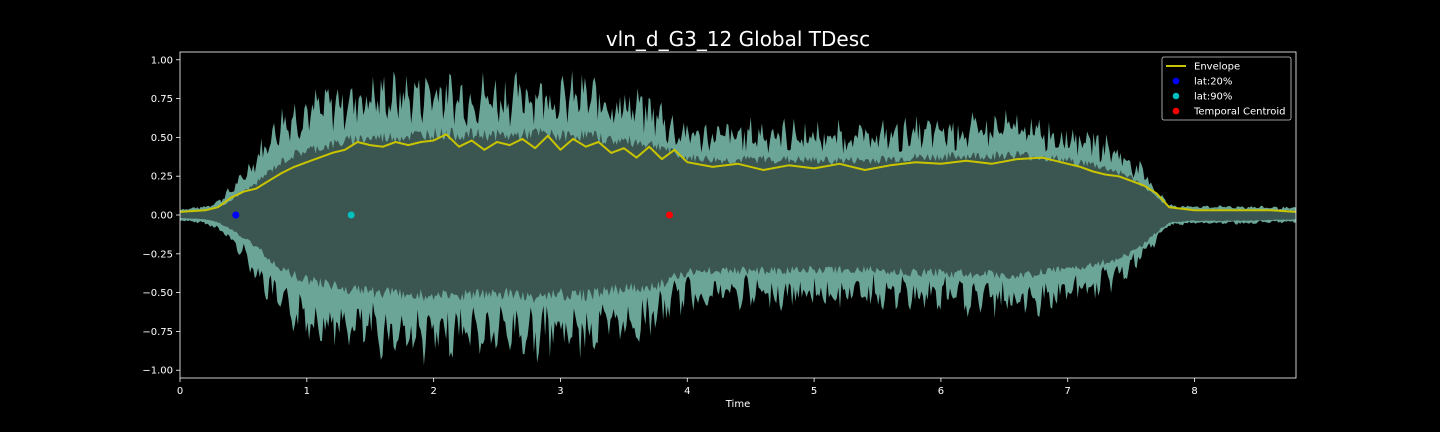 Image resolution: width=1440 pixels, height=432 pixels. Describe the element at coordinates (737, 404) in the screenshot. I see `x-axis-label: Time` at that location.